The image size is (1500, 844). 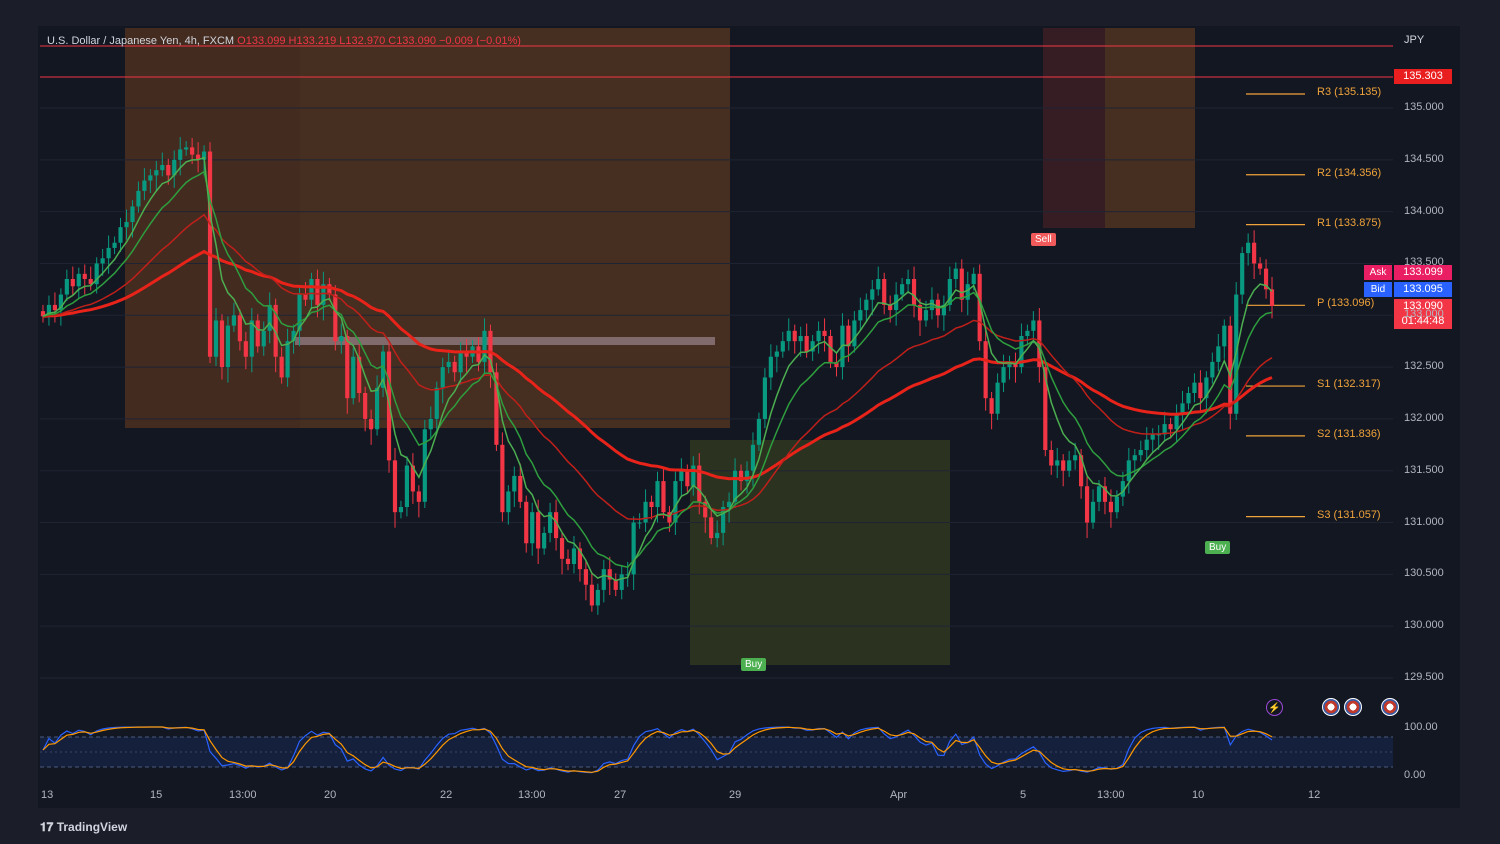 I want to click on pivot-r3-label: R3 (135.135), so click(x=1349, y=92).